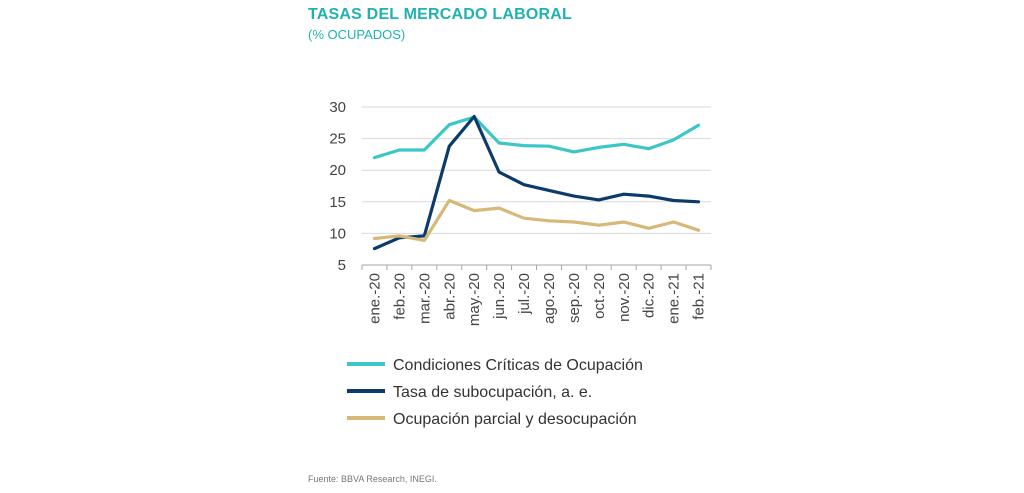 This screenshot has height=493, width=1024. What do you see at coordinates (499, 296) in the screenshot?
I see `x-tick-label: jun.-20` at bounding box center [499, 296].